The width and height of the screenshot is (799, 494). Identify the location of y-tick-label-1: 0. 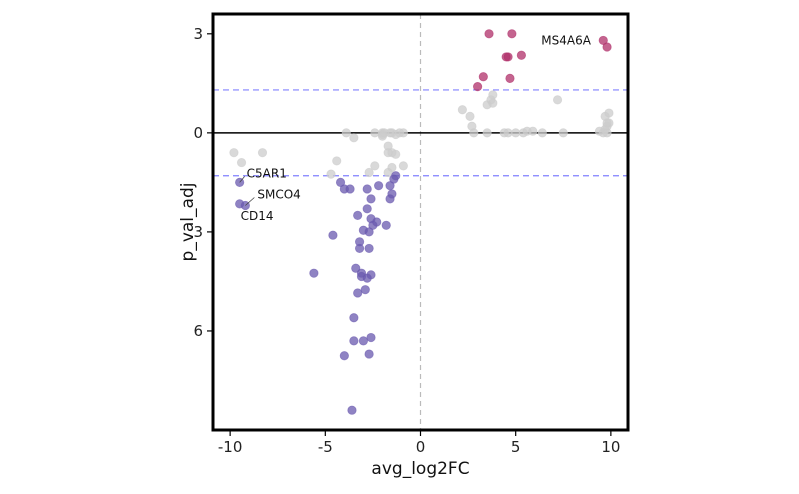
(198, 133).